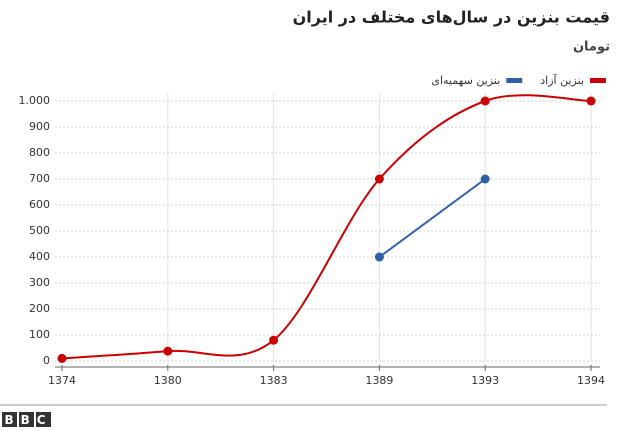  What do you see at coordinates (379, 380) in the screenshot?
I see `x-tick-label: 1389` at bounding box center [379, 380].